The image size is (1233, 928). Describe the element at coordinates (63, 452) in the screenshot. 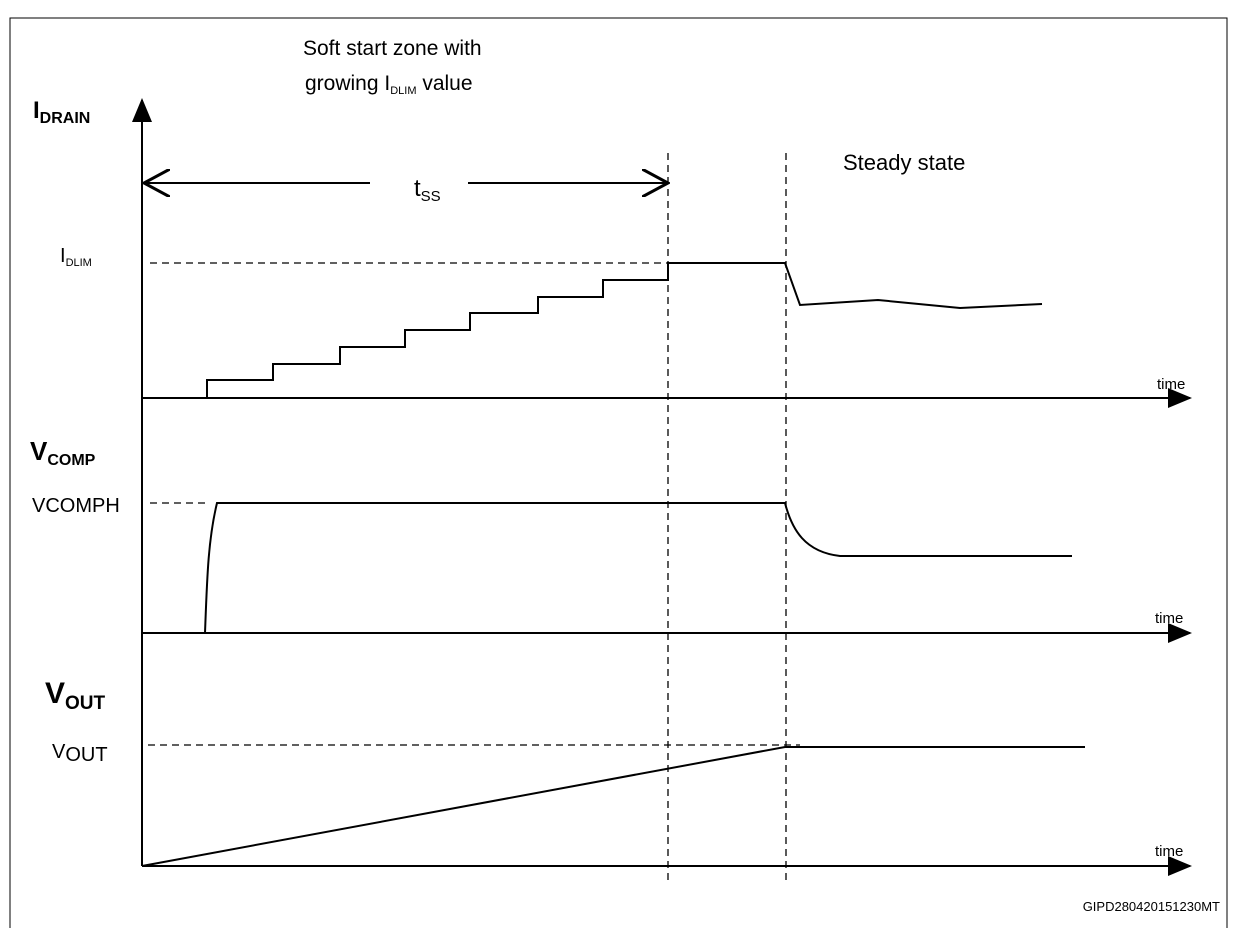

I see `axis-label: VCOMP` at that location.